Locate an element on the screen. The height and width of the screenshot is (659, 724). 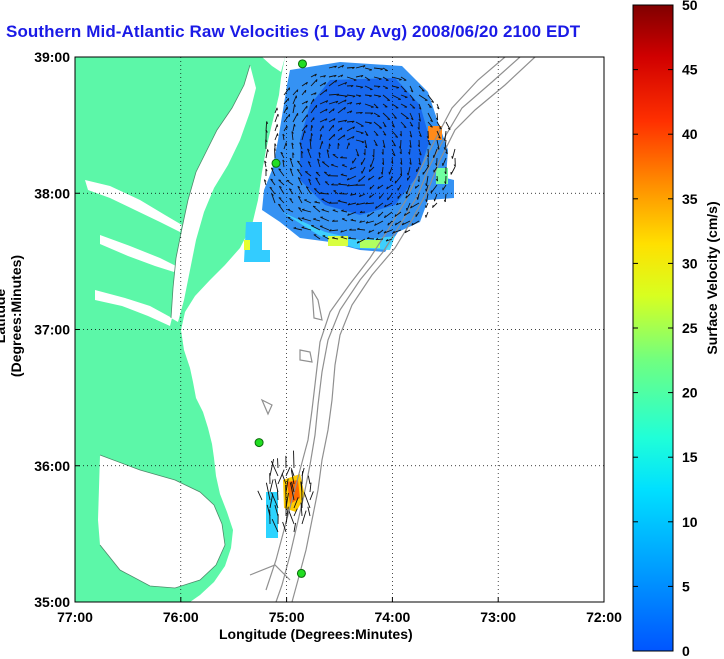
potomac-river is located at coordinates (133, 206).